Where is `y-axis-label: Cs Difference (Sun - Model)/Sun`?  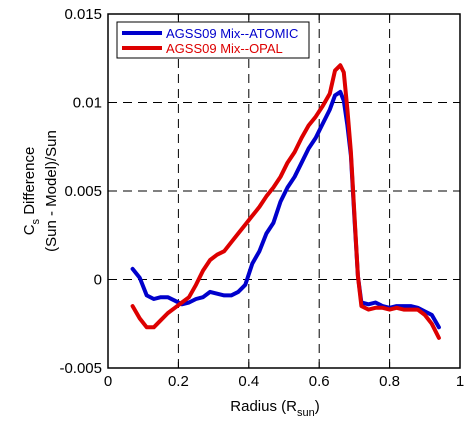
y-axis-label: Cs Difference (Sun - Model)/Sun is located at coordinates (40, 191).